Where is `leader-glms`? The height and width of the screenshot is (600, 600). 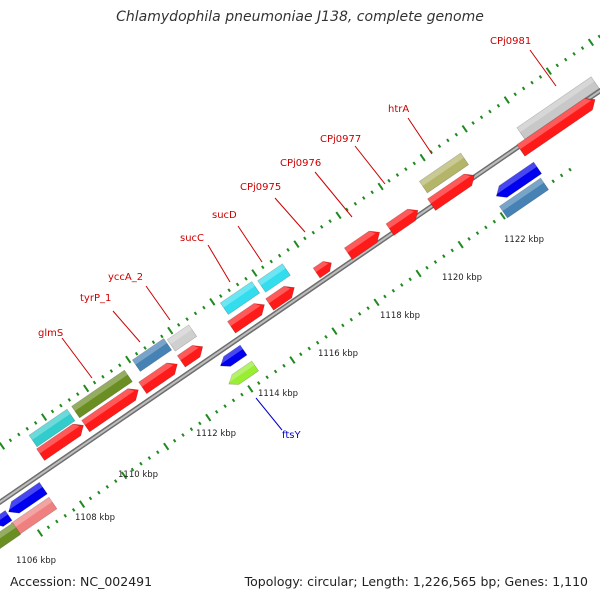
leader-glms is located at coordinates (77, 358).